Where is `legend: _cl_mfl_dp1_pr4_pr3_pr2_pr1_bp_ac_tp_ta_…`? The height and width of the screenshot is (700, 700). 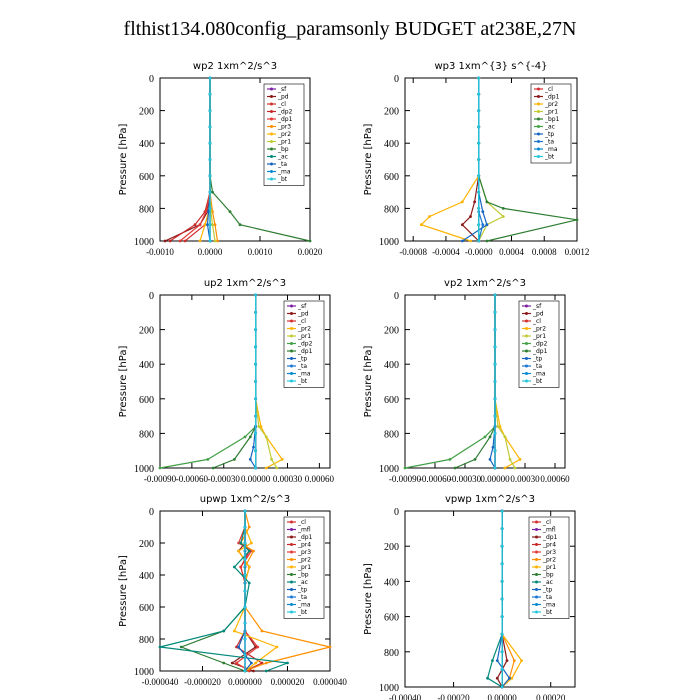
legend: _cl_mfl_dp1_pr4_pr3_pr2_pr1_bp_ac_tp_ta_… is located at coordinates (304, 567).